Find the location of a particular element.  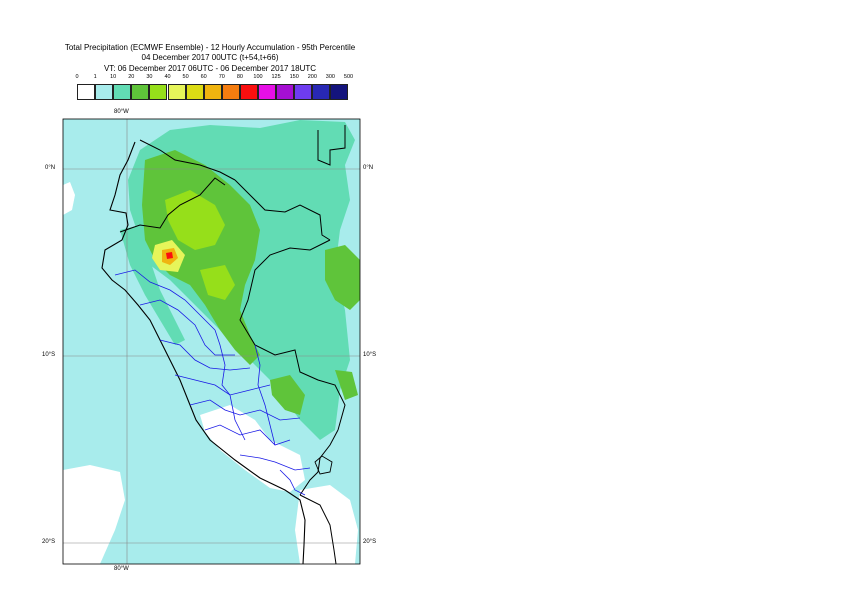

legend-threshold-label: 20 is located at coordinates (131, 77).